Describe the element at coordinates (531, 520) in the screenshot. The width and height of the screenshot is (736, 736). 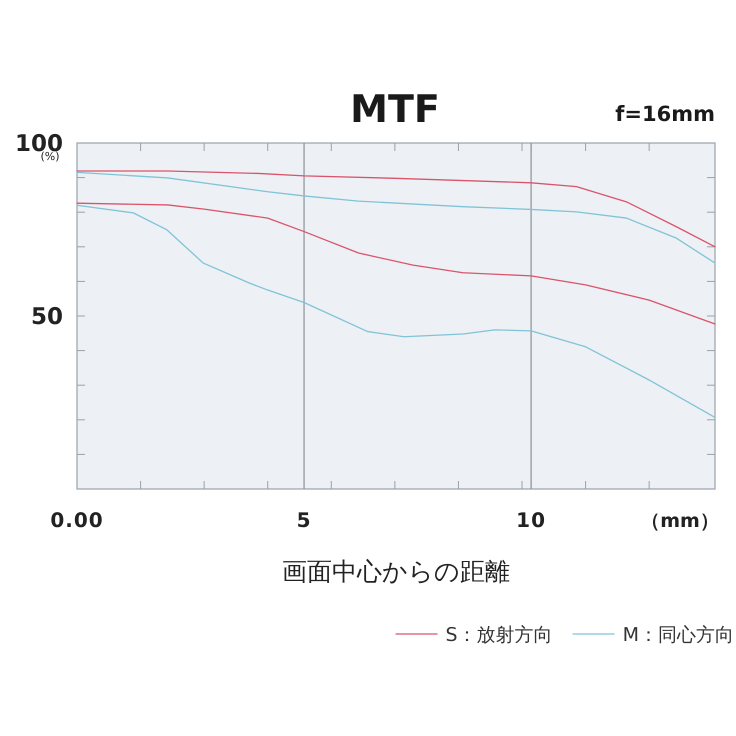
I see `x-tick-label: 10` at that location.